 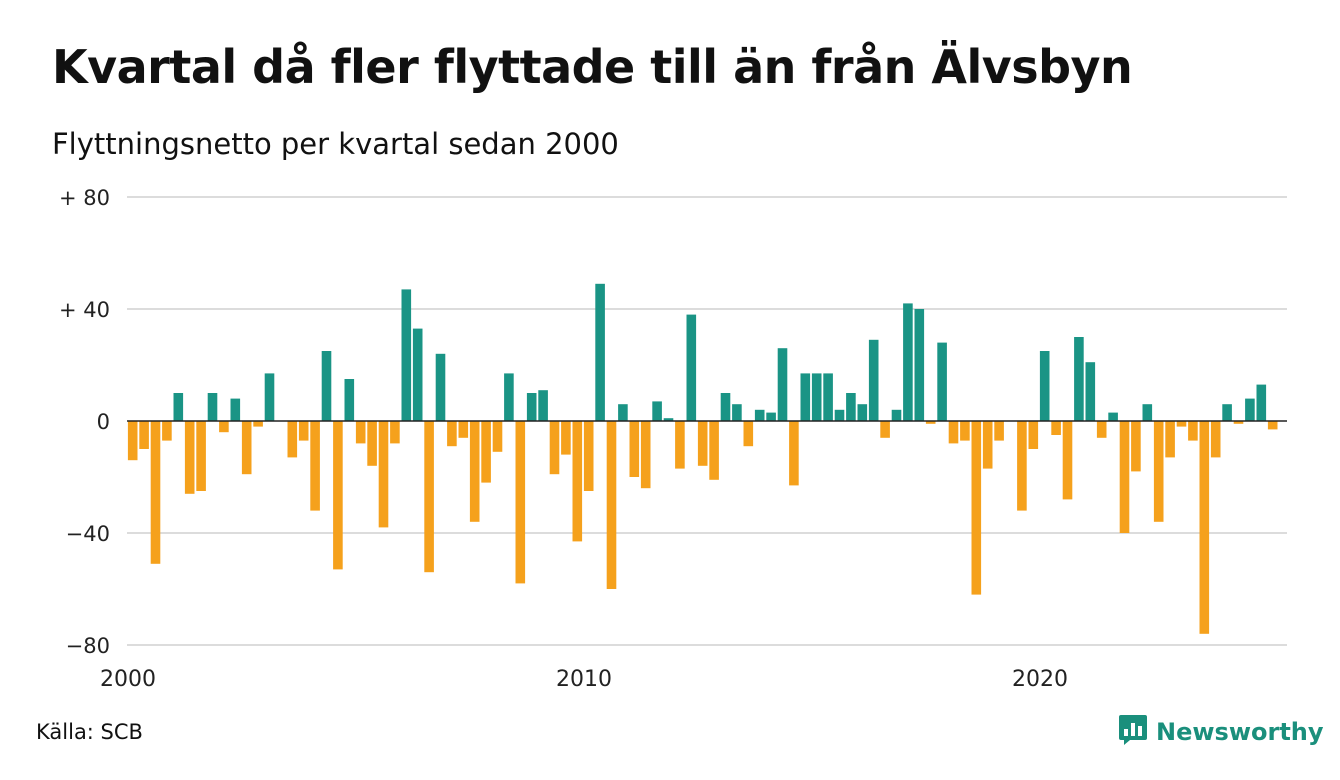 I want to click on brand-logo: Newsworthy, so click(x=1221, y=732).